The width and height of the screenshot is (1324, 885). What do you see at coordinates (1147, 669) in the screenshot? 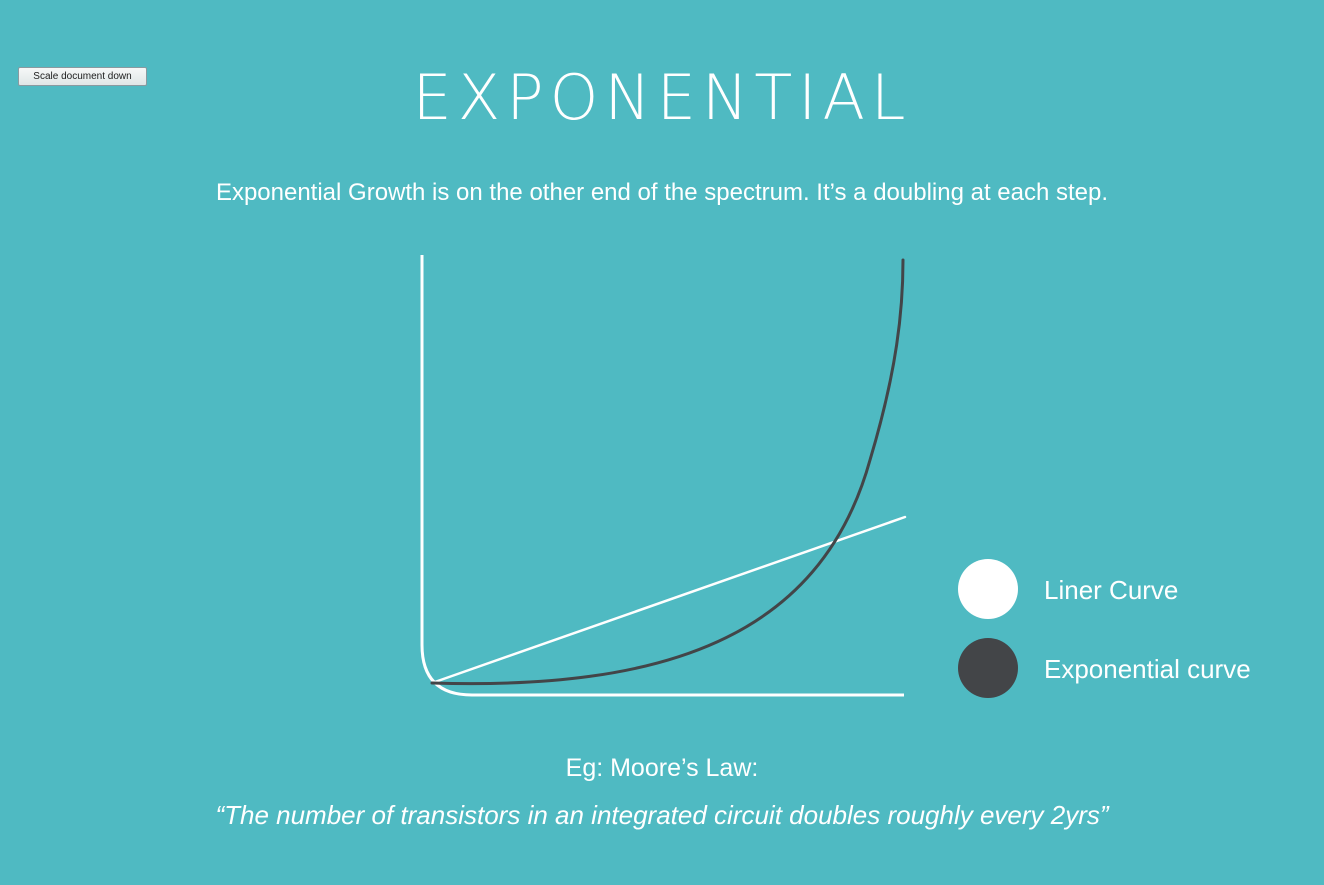
I see `legend-label-exponential: Exponential curve` at bounding box center [1147, 669].